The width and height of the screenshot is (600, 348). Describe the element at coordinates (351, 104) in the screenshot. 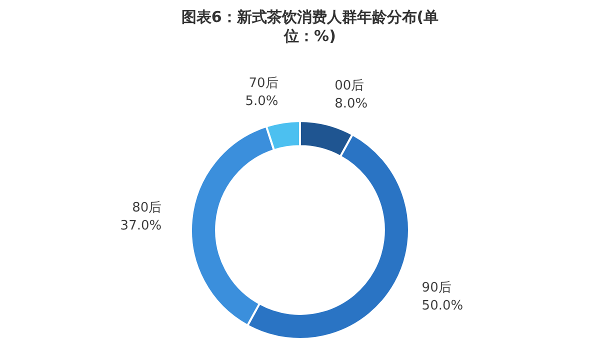

I see `data-label: 8.0%` at that location.